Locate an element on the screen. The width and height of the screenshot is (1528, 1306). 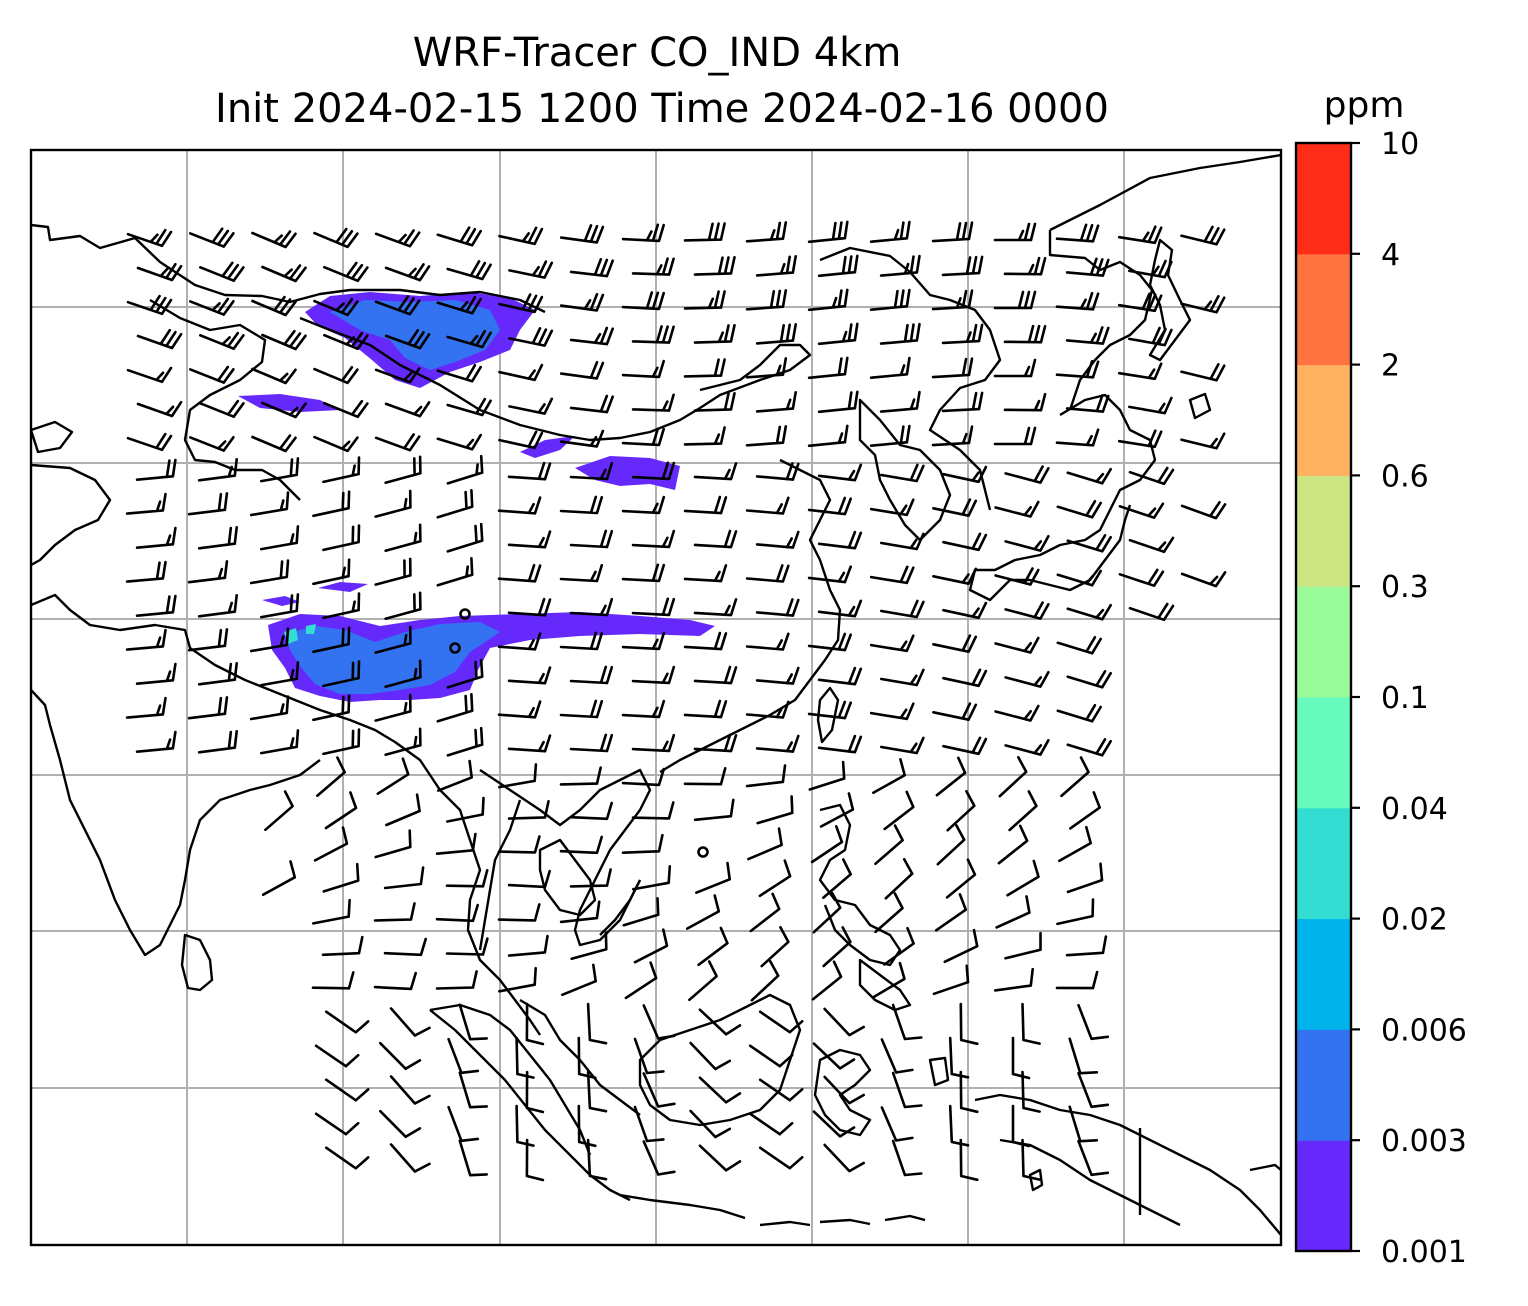
colorbar-tick-label: 2 is located at coordinates (1390, 366).